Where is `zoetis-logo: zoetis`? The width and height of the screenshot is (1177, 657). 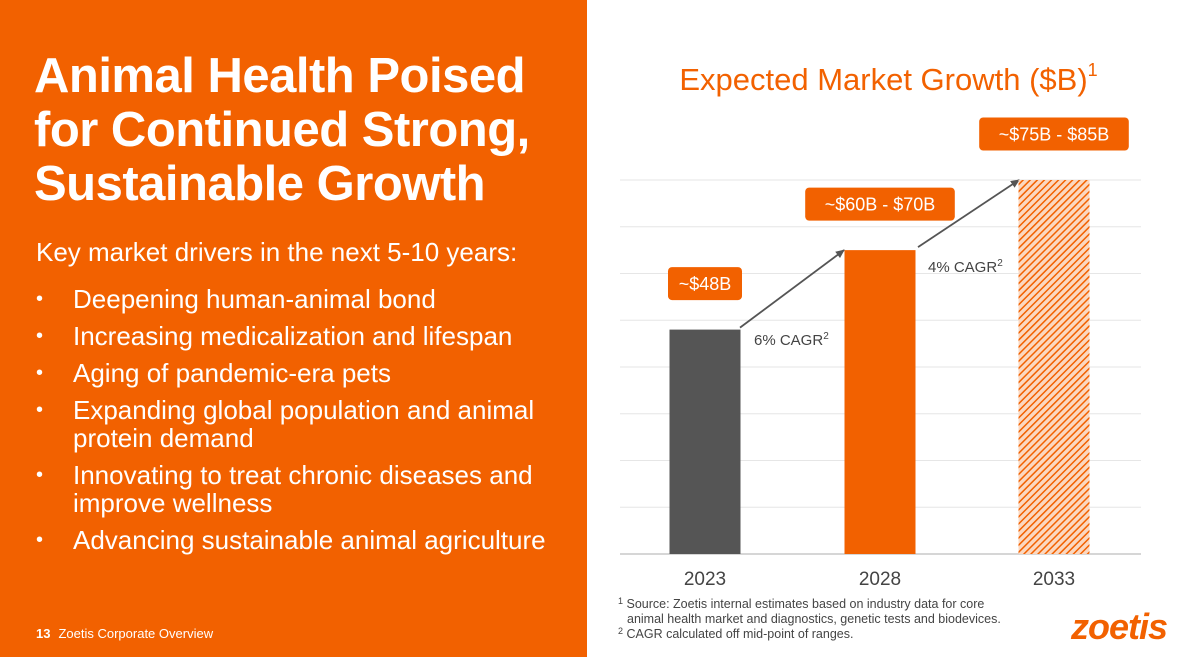
zoetis-logo: zoetis is located at coordinates (1119, 626).